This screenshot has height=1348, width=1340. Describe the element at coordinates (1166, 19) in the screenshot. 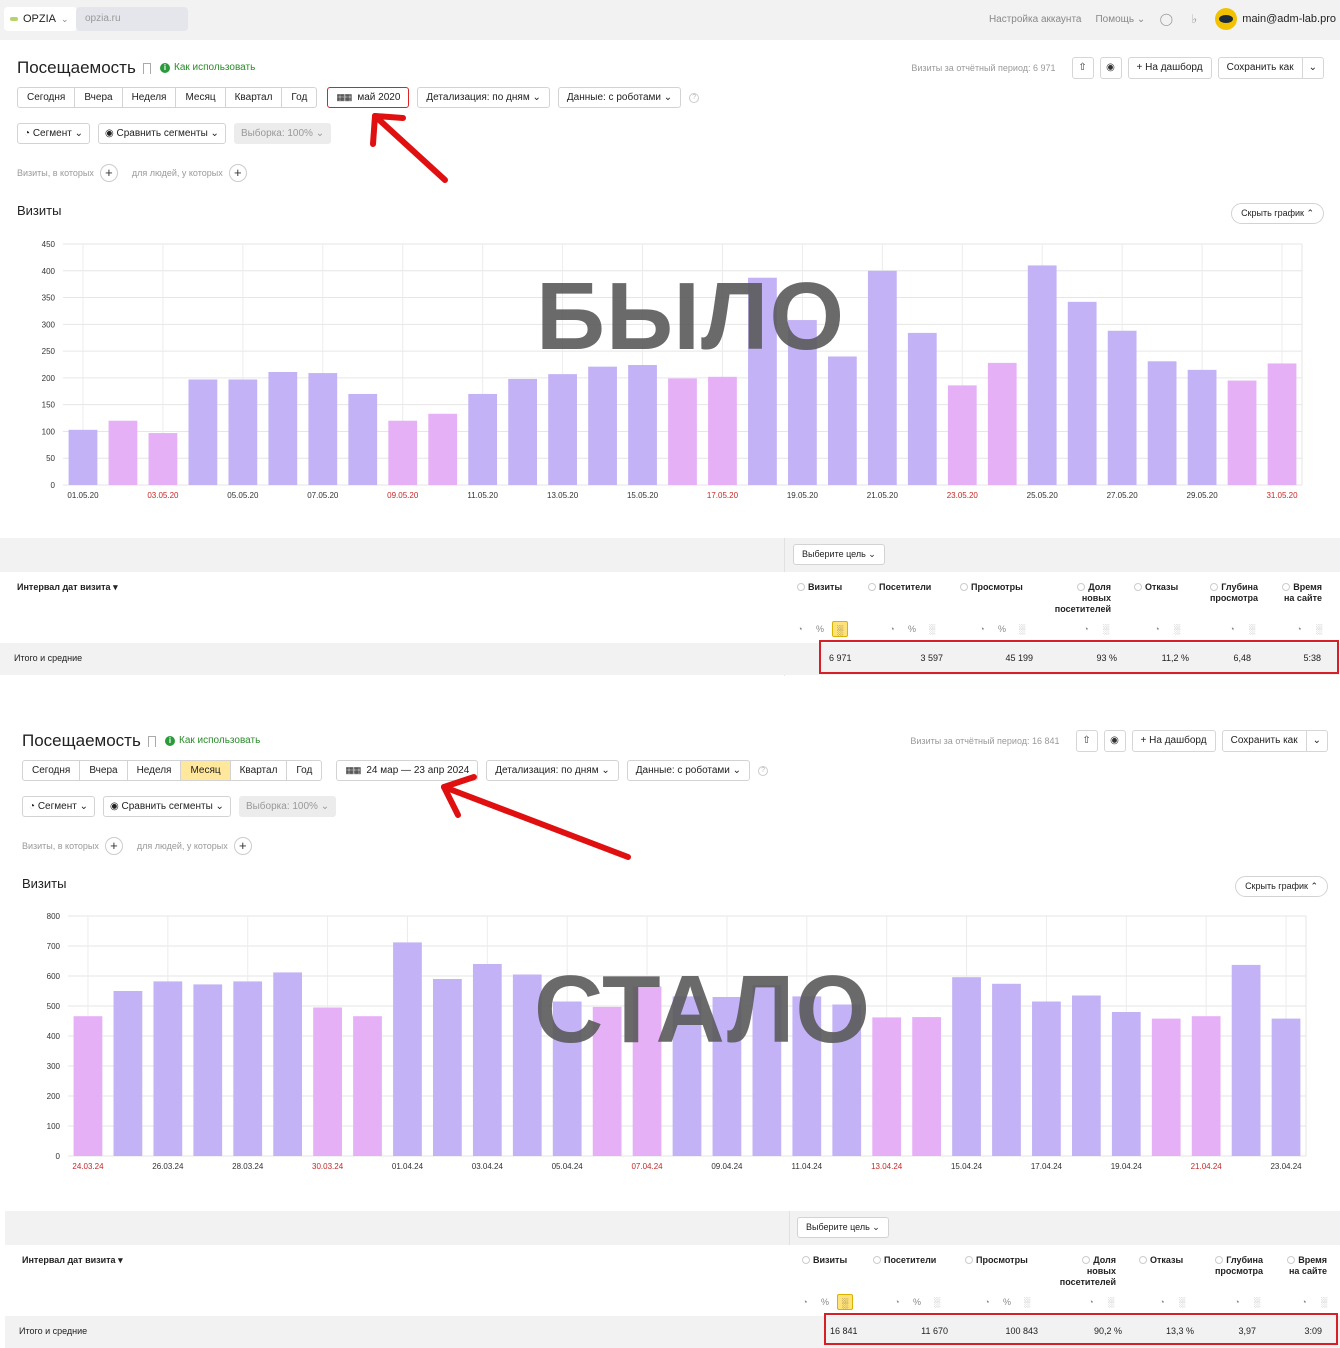

I see `chat-icon: ◯` at that location.